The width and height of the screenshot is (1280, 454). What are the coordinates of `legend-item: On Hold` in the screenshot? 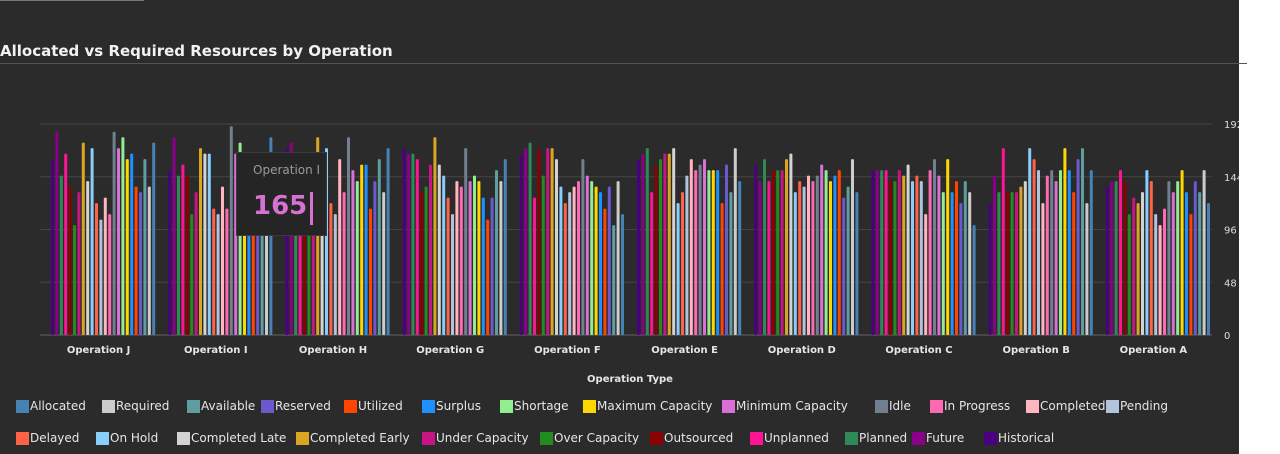 It's located at (127, 438).